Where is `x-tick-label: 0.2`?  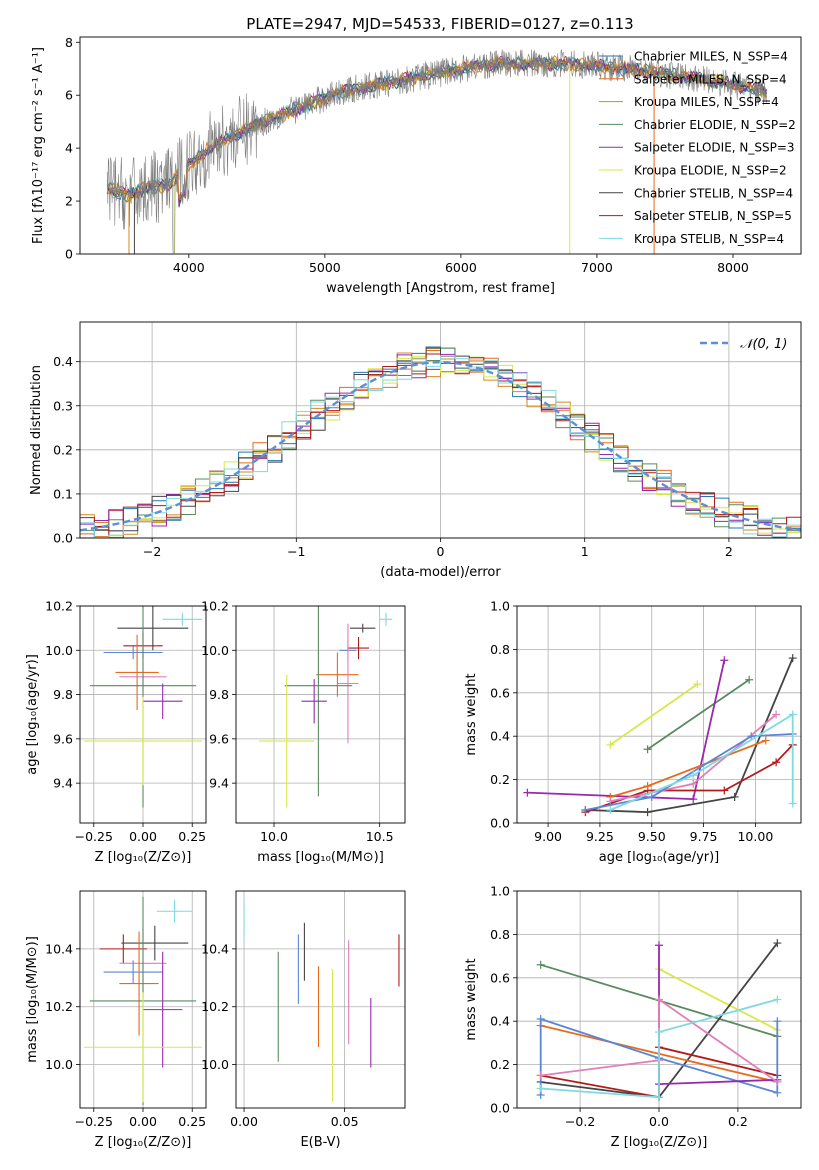 x-tick-label: 0.2 is located at coordinates (738, 1121).